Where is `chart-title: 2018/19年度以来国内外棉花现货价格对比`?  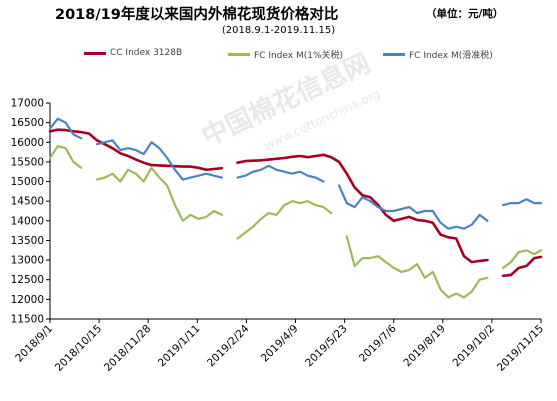 chart-title: 2018/19年度以来国内外棉花现货价格对比 is located at coordinates (197, 15).